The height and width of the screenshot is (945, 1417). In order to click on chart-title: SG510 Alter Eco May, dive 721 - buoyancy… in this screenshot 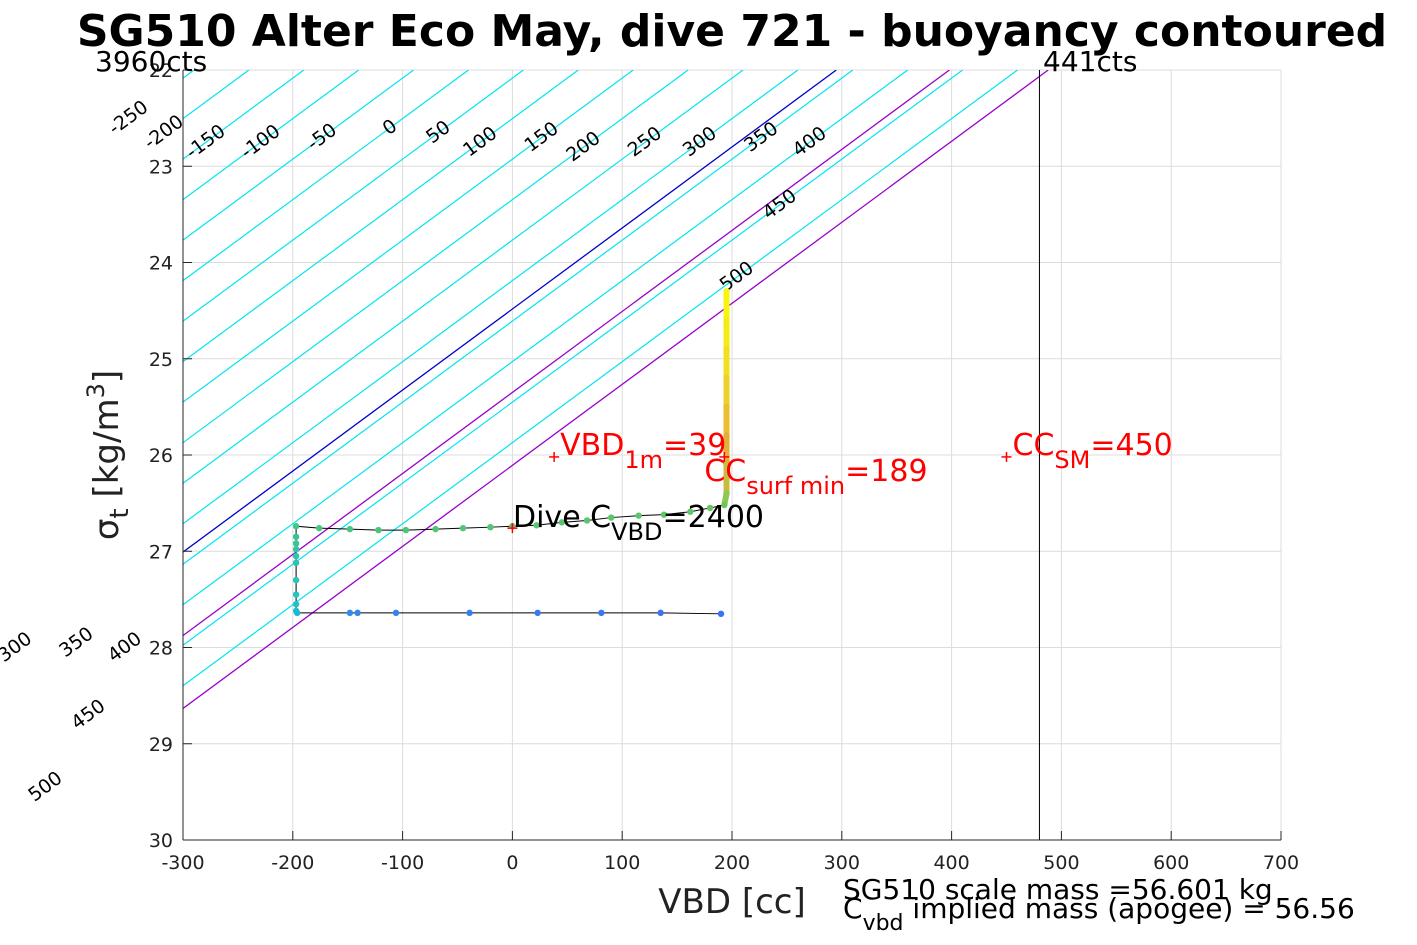, I will do `click(732, 31)`.